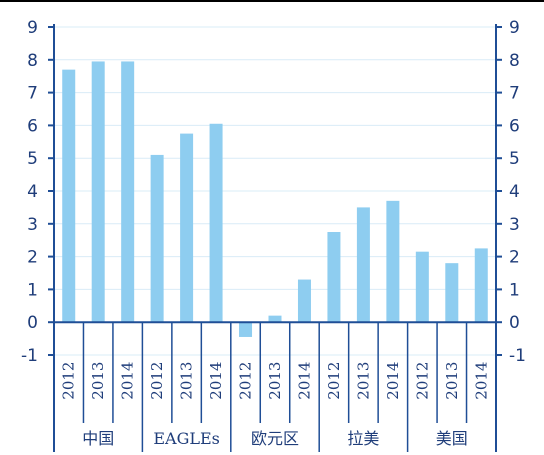 Image resolution: width=544 pixels, height=455 pixels. Describe the element at coordinates (32, 323) in the screenshot. I see `left-y-tick-label: 0` at that location.